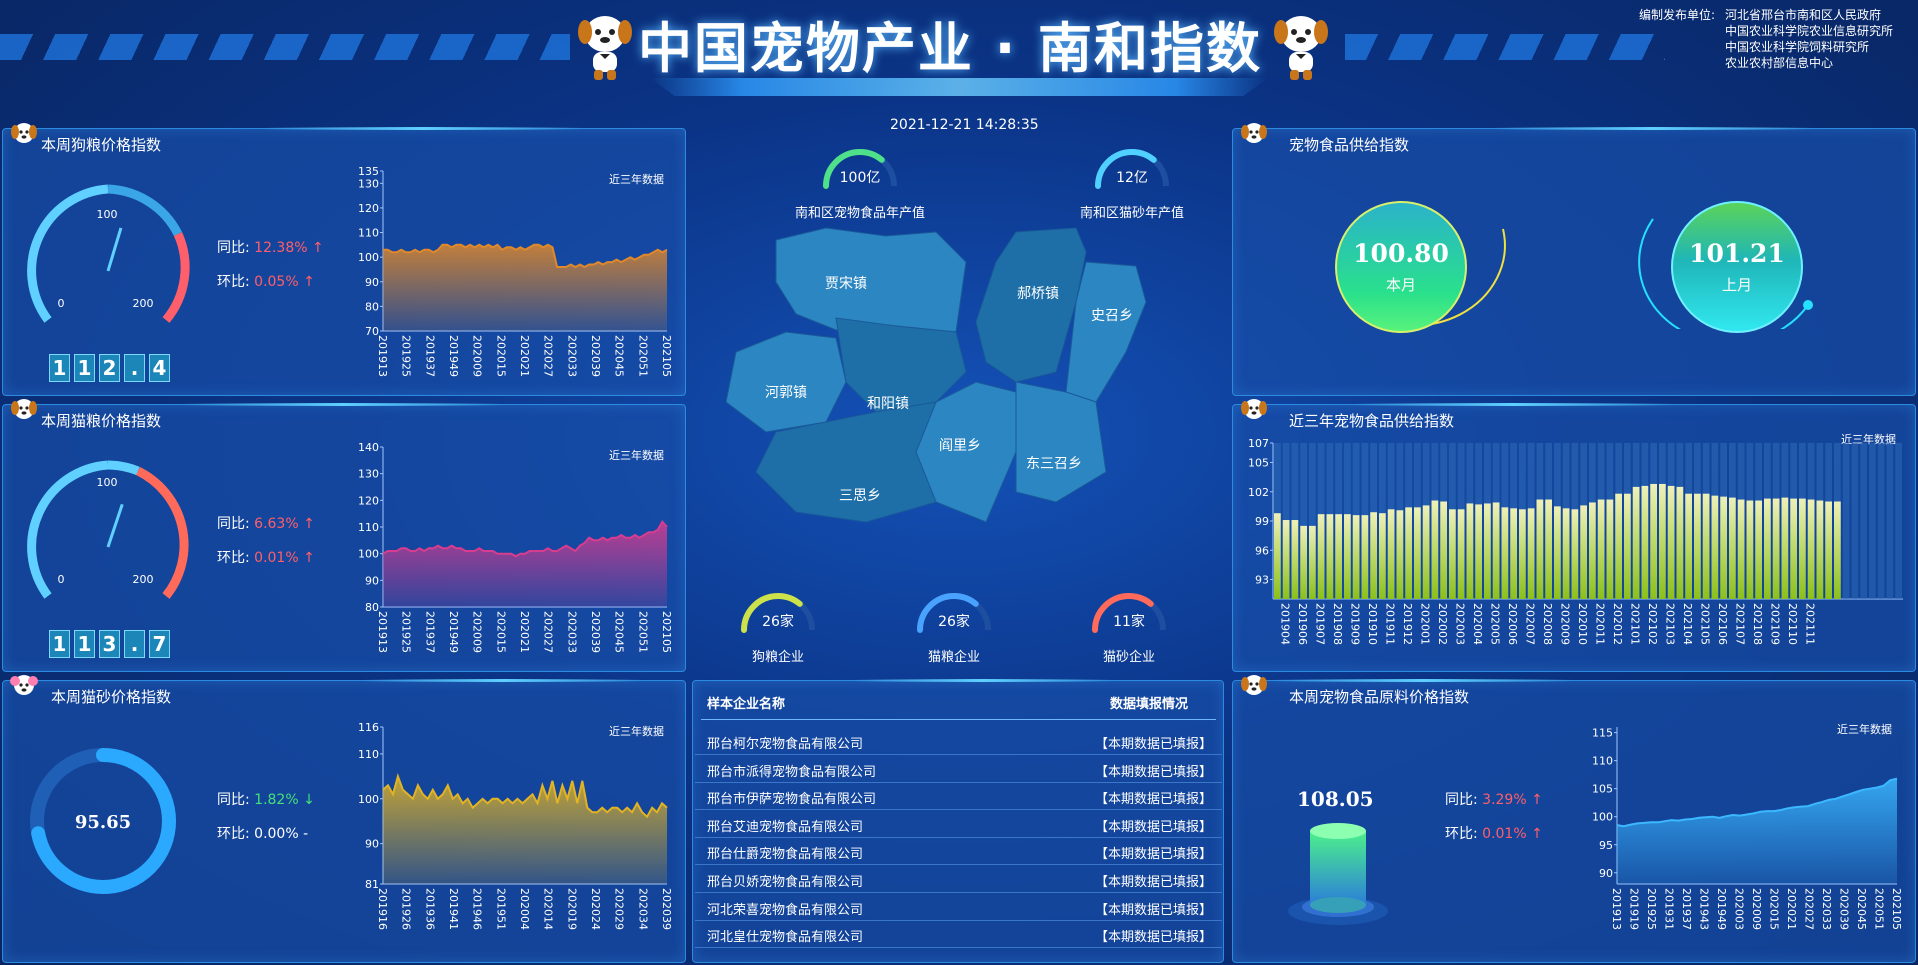  Describe the element at coordinates (958, 797) in the screenshot. I see `table-row: 邢台市伊萨宠物食品有限公司 【本期数据已填报】` at that location.